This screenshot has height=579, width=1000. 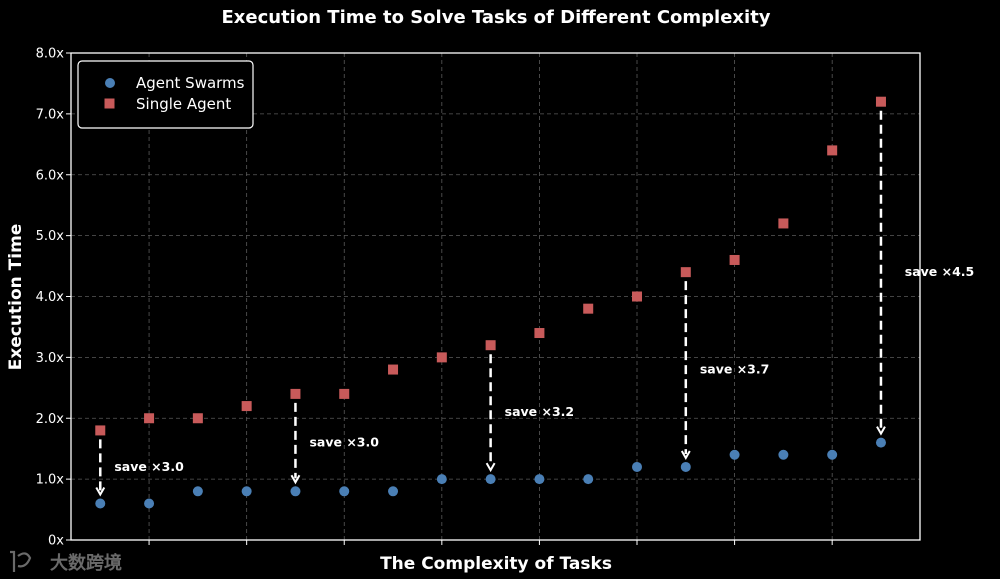 What do you see at coordinates (50, 297) in the screenshot?
I see `y-tick-label: 4.0x` at bounding box center [50, 297].